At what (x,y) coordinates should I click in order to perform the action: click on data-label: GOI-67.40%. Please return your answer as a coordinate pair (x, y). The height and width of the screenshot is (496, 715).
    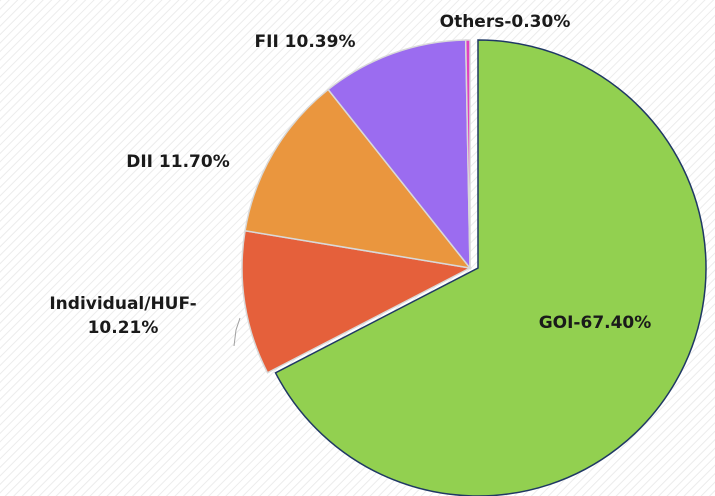
    Looking at the image, I should click on (595, 323).